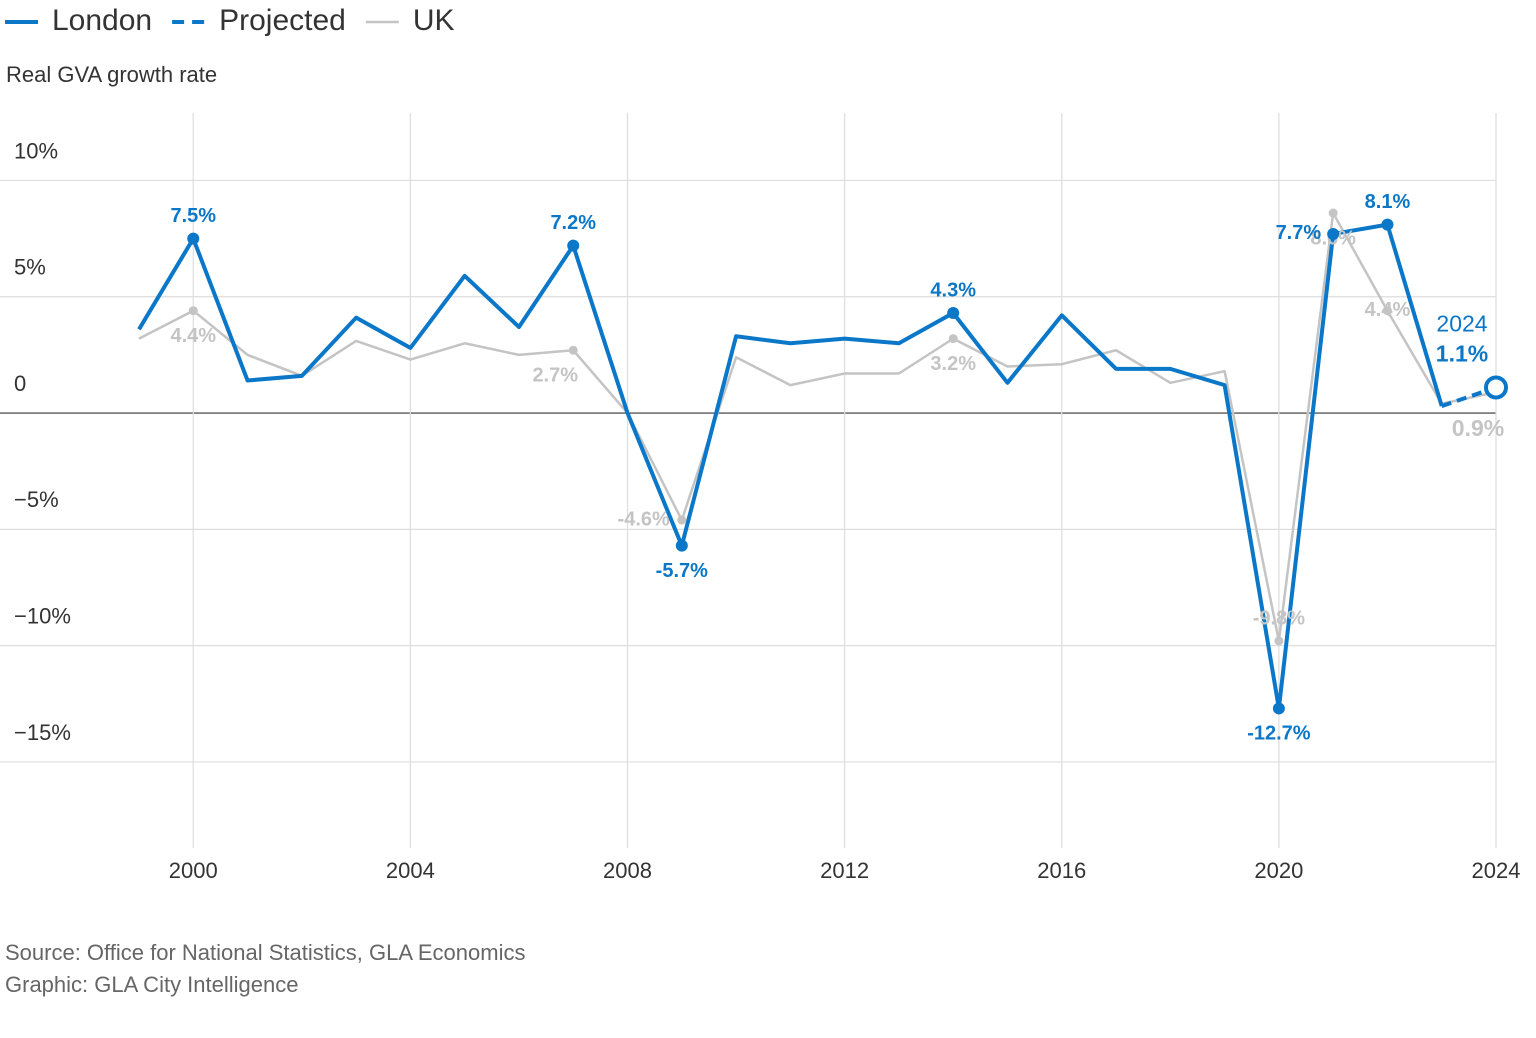 The height and width of the screenshot is (1038, 1536). What do you see at coordinates (434, 20) in the screenshot?
I see `legend-label: UK` at bounding box center [434, 20].